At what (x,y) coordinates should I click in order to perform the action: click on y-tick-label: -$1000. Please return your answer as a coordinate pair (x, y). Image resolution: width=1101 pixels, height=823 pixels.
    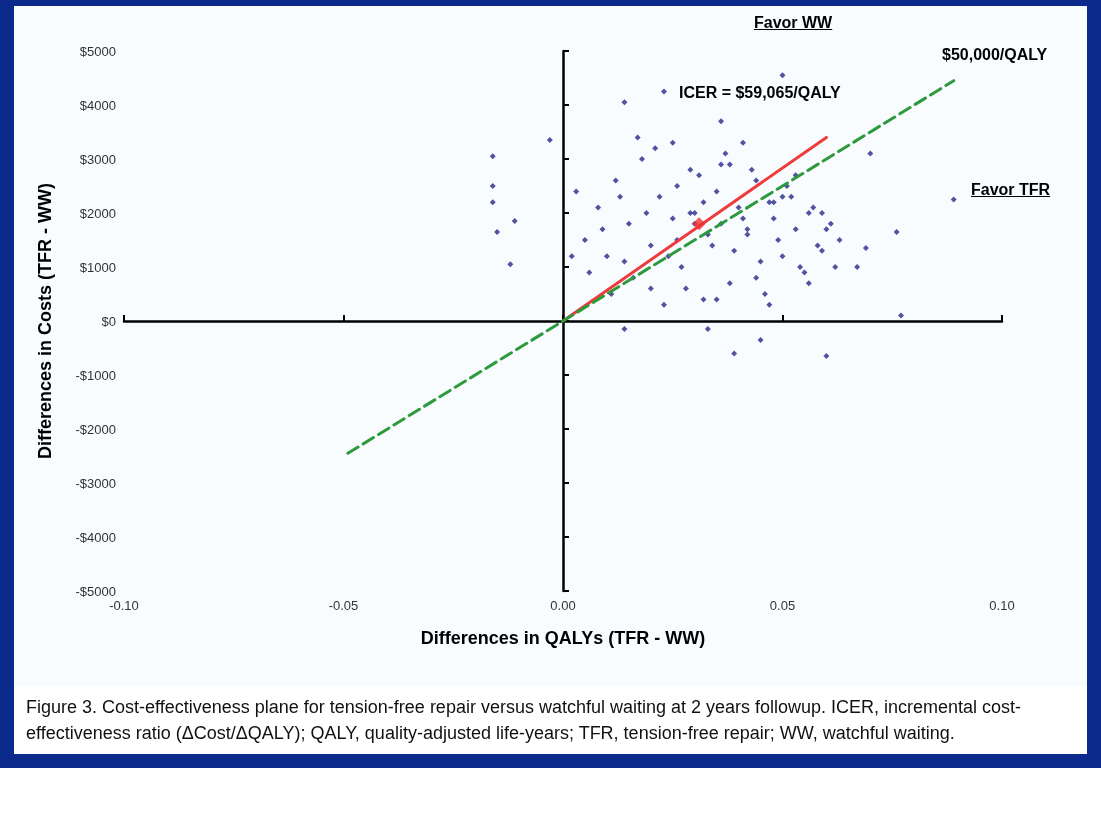
    Looking at the image, I should click on (95, 375).